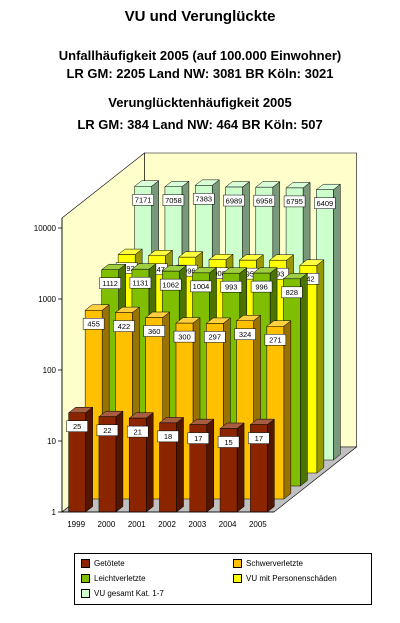 The height and width of the screenshot is (623, 400). Describe the element at coordinates (140, 462) in the screenshot. I see `bar-get-tete-2001: 21` at that location.